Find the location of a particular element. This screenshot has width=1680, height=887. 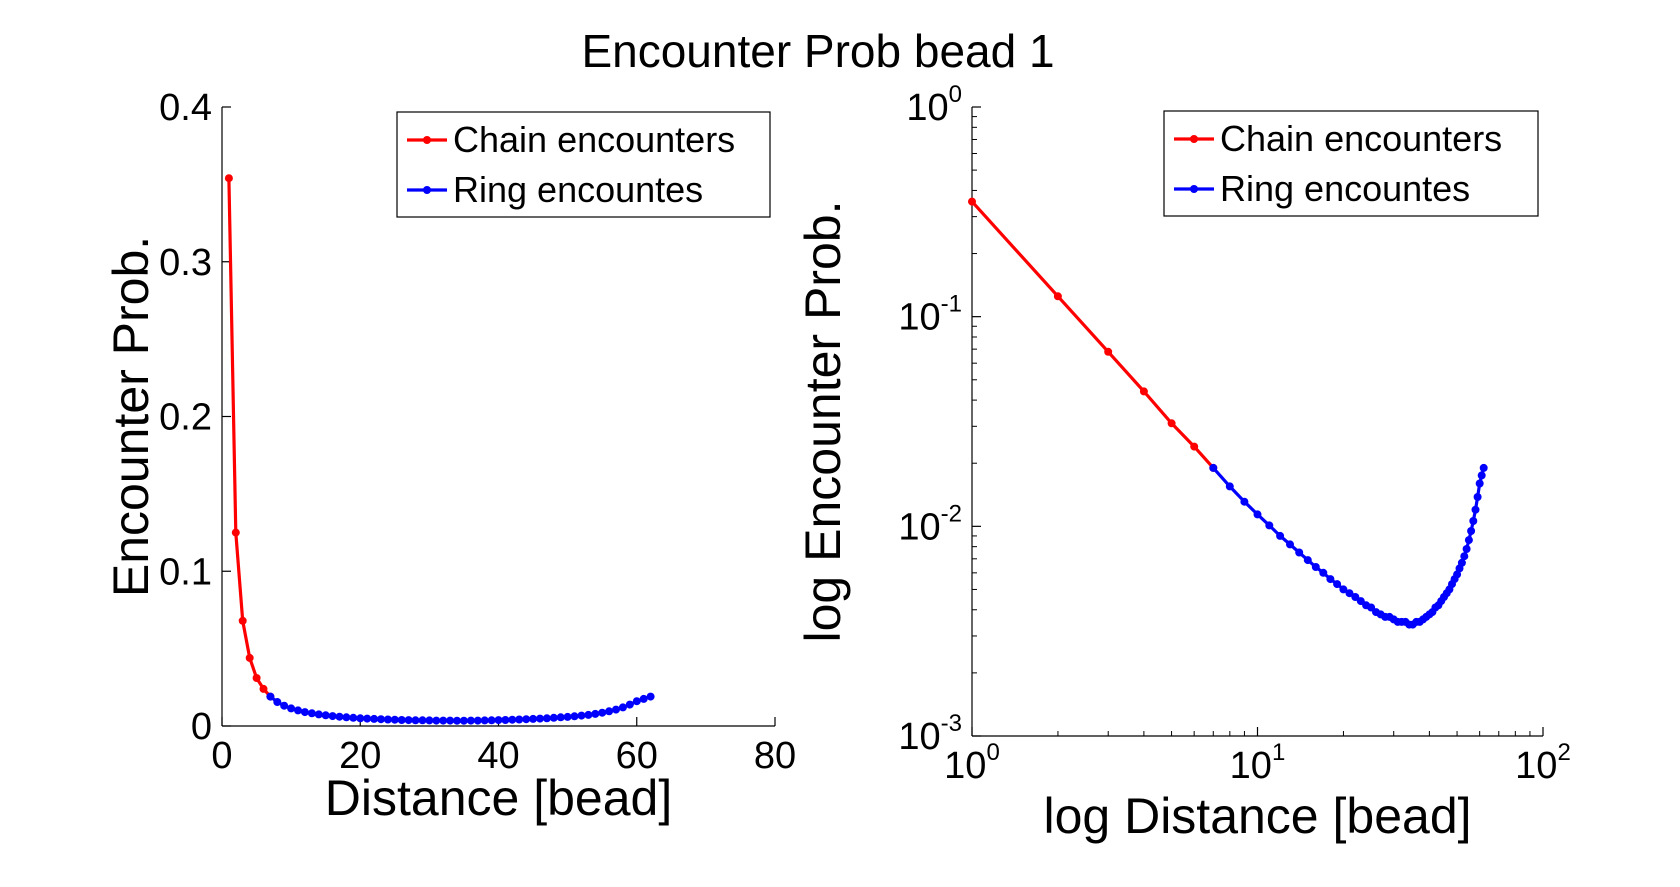

legend-label: Chain encounters is located at coordinates (1361, 138).